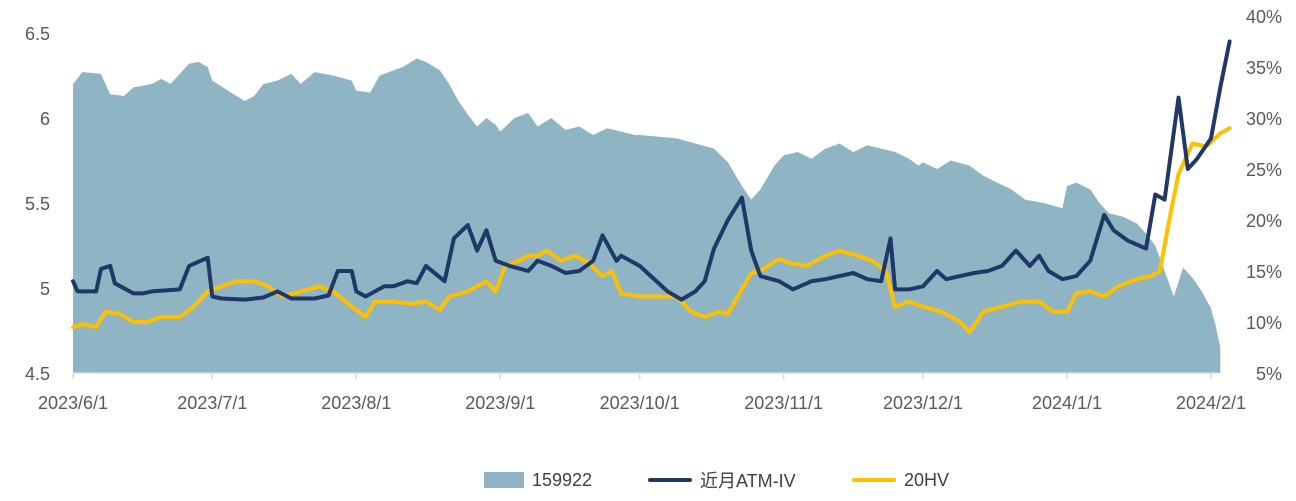 The width and height of the screenshot is (1296, 501). Describe the element at coordinates (1211, 403) in the screenshot. I see `x-tick-label: 2024/2/1` at that location.